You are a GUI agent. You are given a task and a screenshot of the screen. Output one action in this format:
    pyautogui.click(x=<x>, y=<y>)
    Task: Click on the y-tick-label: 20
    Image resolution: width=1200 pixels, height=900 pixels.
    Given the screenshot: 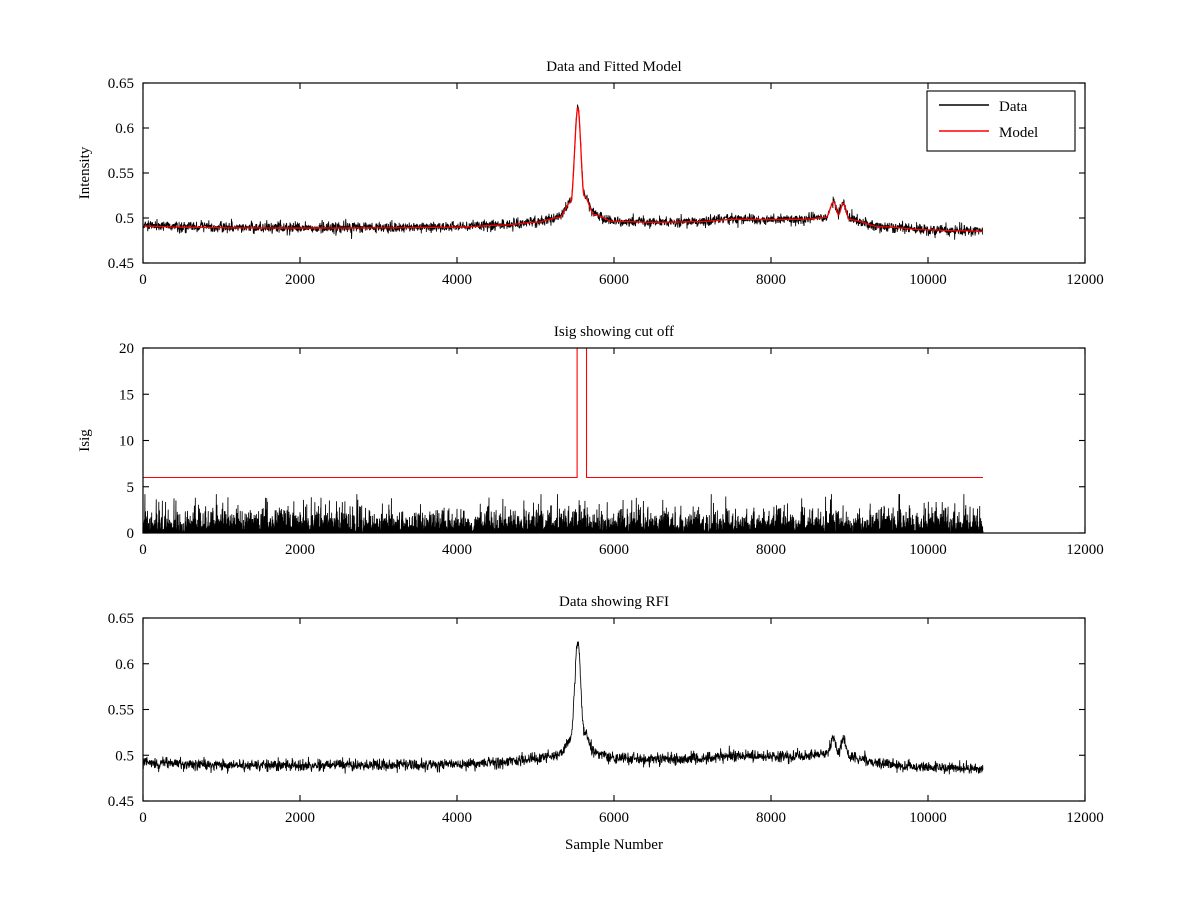 What is the action you would take?
    pyautogui.click(x=126, y=349)
    